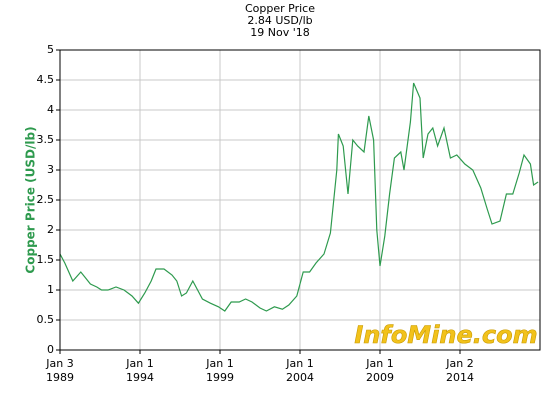 This screenshot has width=560, height=400. What do you see at coordinates (50, 49) in the screenshot?
I see `y-tick-label: 5` at bounding box center [50, 49].